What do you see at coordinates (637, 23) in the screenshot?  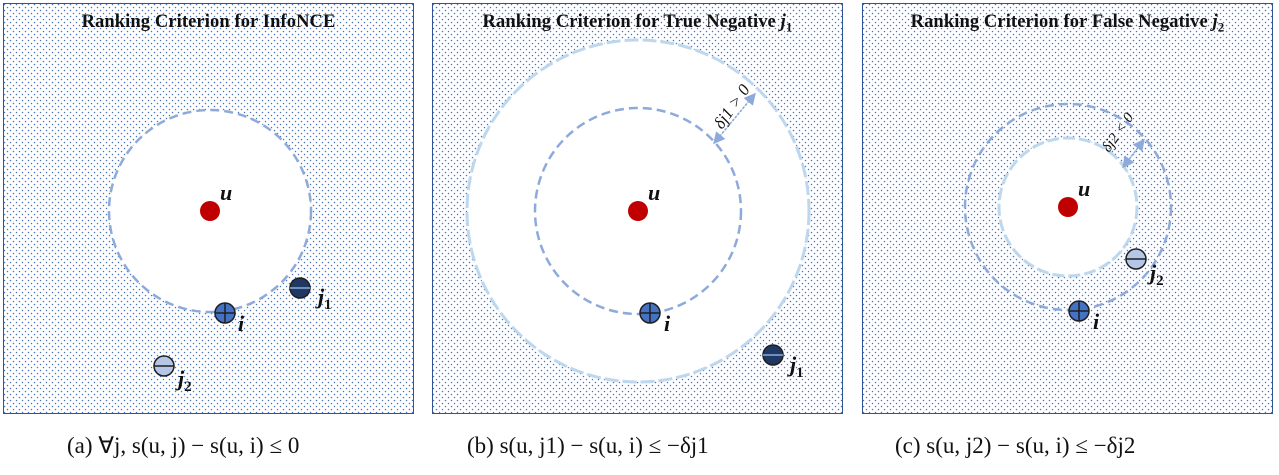 I see `panel-b-title: Ranking Criterion for True Negative j1` at bounding box center [637, 23].